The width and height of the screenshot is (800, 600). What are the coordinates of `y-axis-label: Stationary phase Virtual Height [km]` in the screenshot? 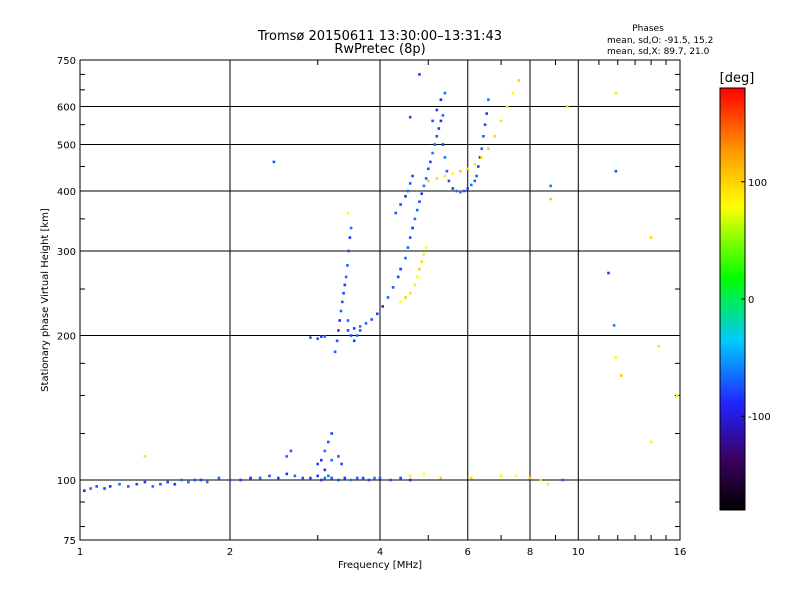 It's located at (45, 300).